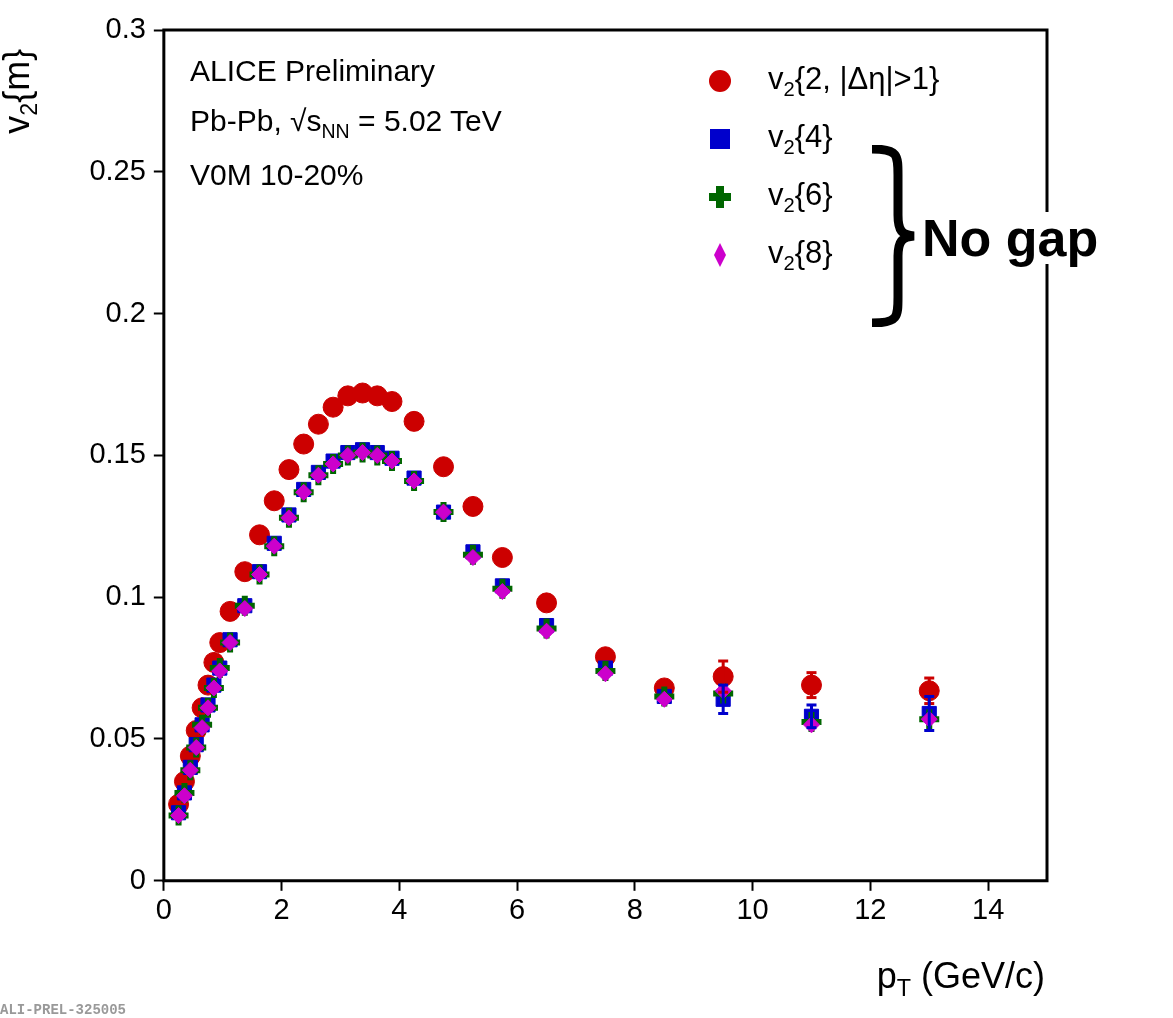 Image resolution: width=1173 pixels, height=1018 pixels. What do you see at coordinates (117, 169) in the screenshot?
I see `y-tick-label: 0.25` at bounding box center [117, 169].